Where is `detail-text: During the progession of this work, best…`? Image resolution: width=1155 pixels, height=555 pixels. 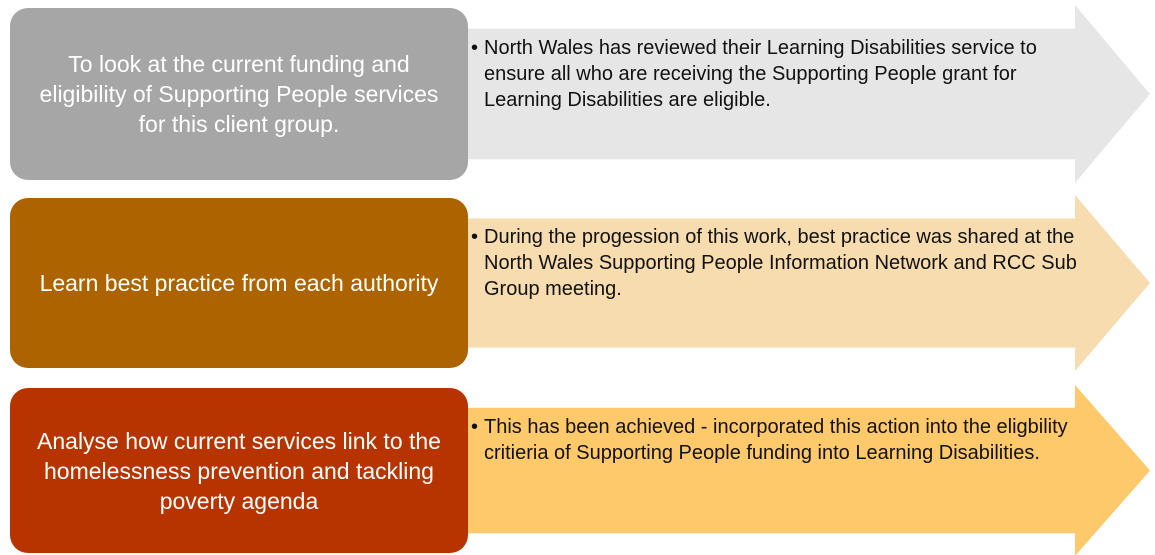
detail-text: During the progession of this work, best… is located at coordinates (777, 263).